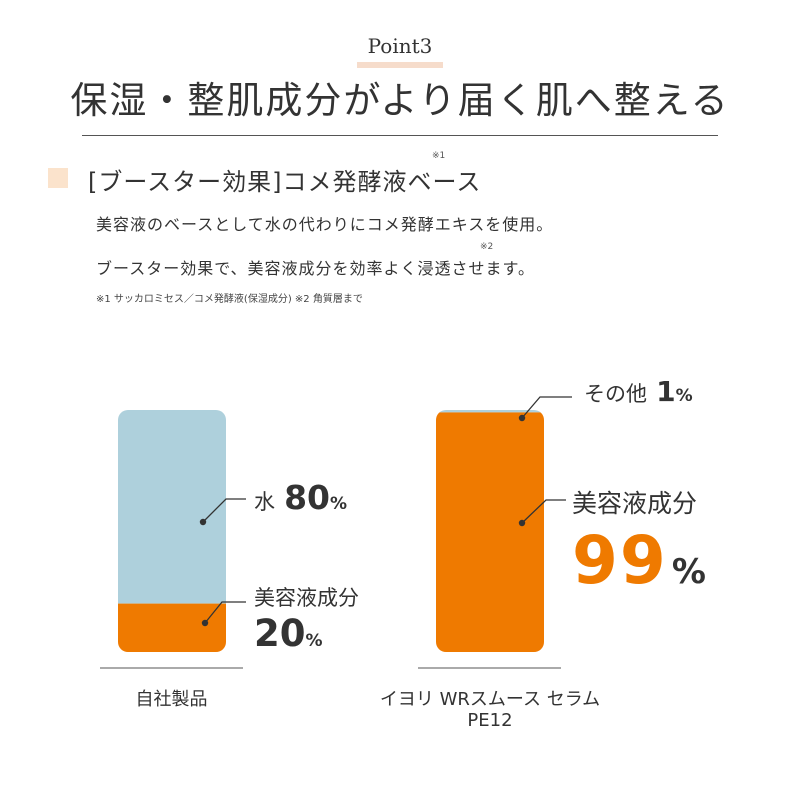 Image resolution: width=800 pixels, height=800 pixels. I want to click on leader-left-serum, so click(225, 612).